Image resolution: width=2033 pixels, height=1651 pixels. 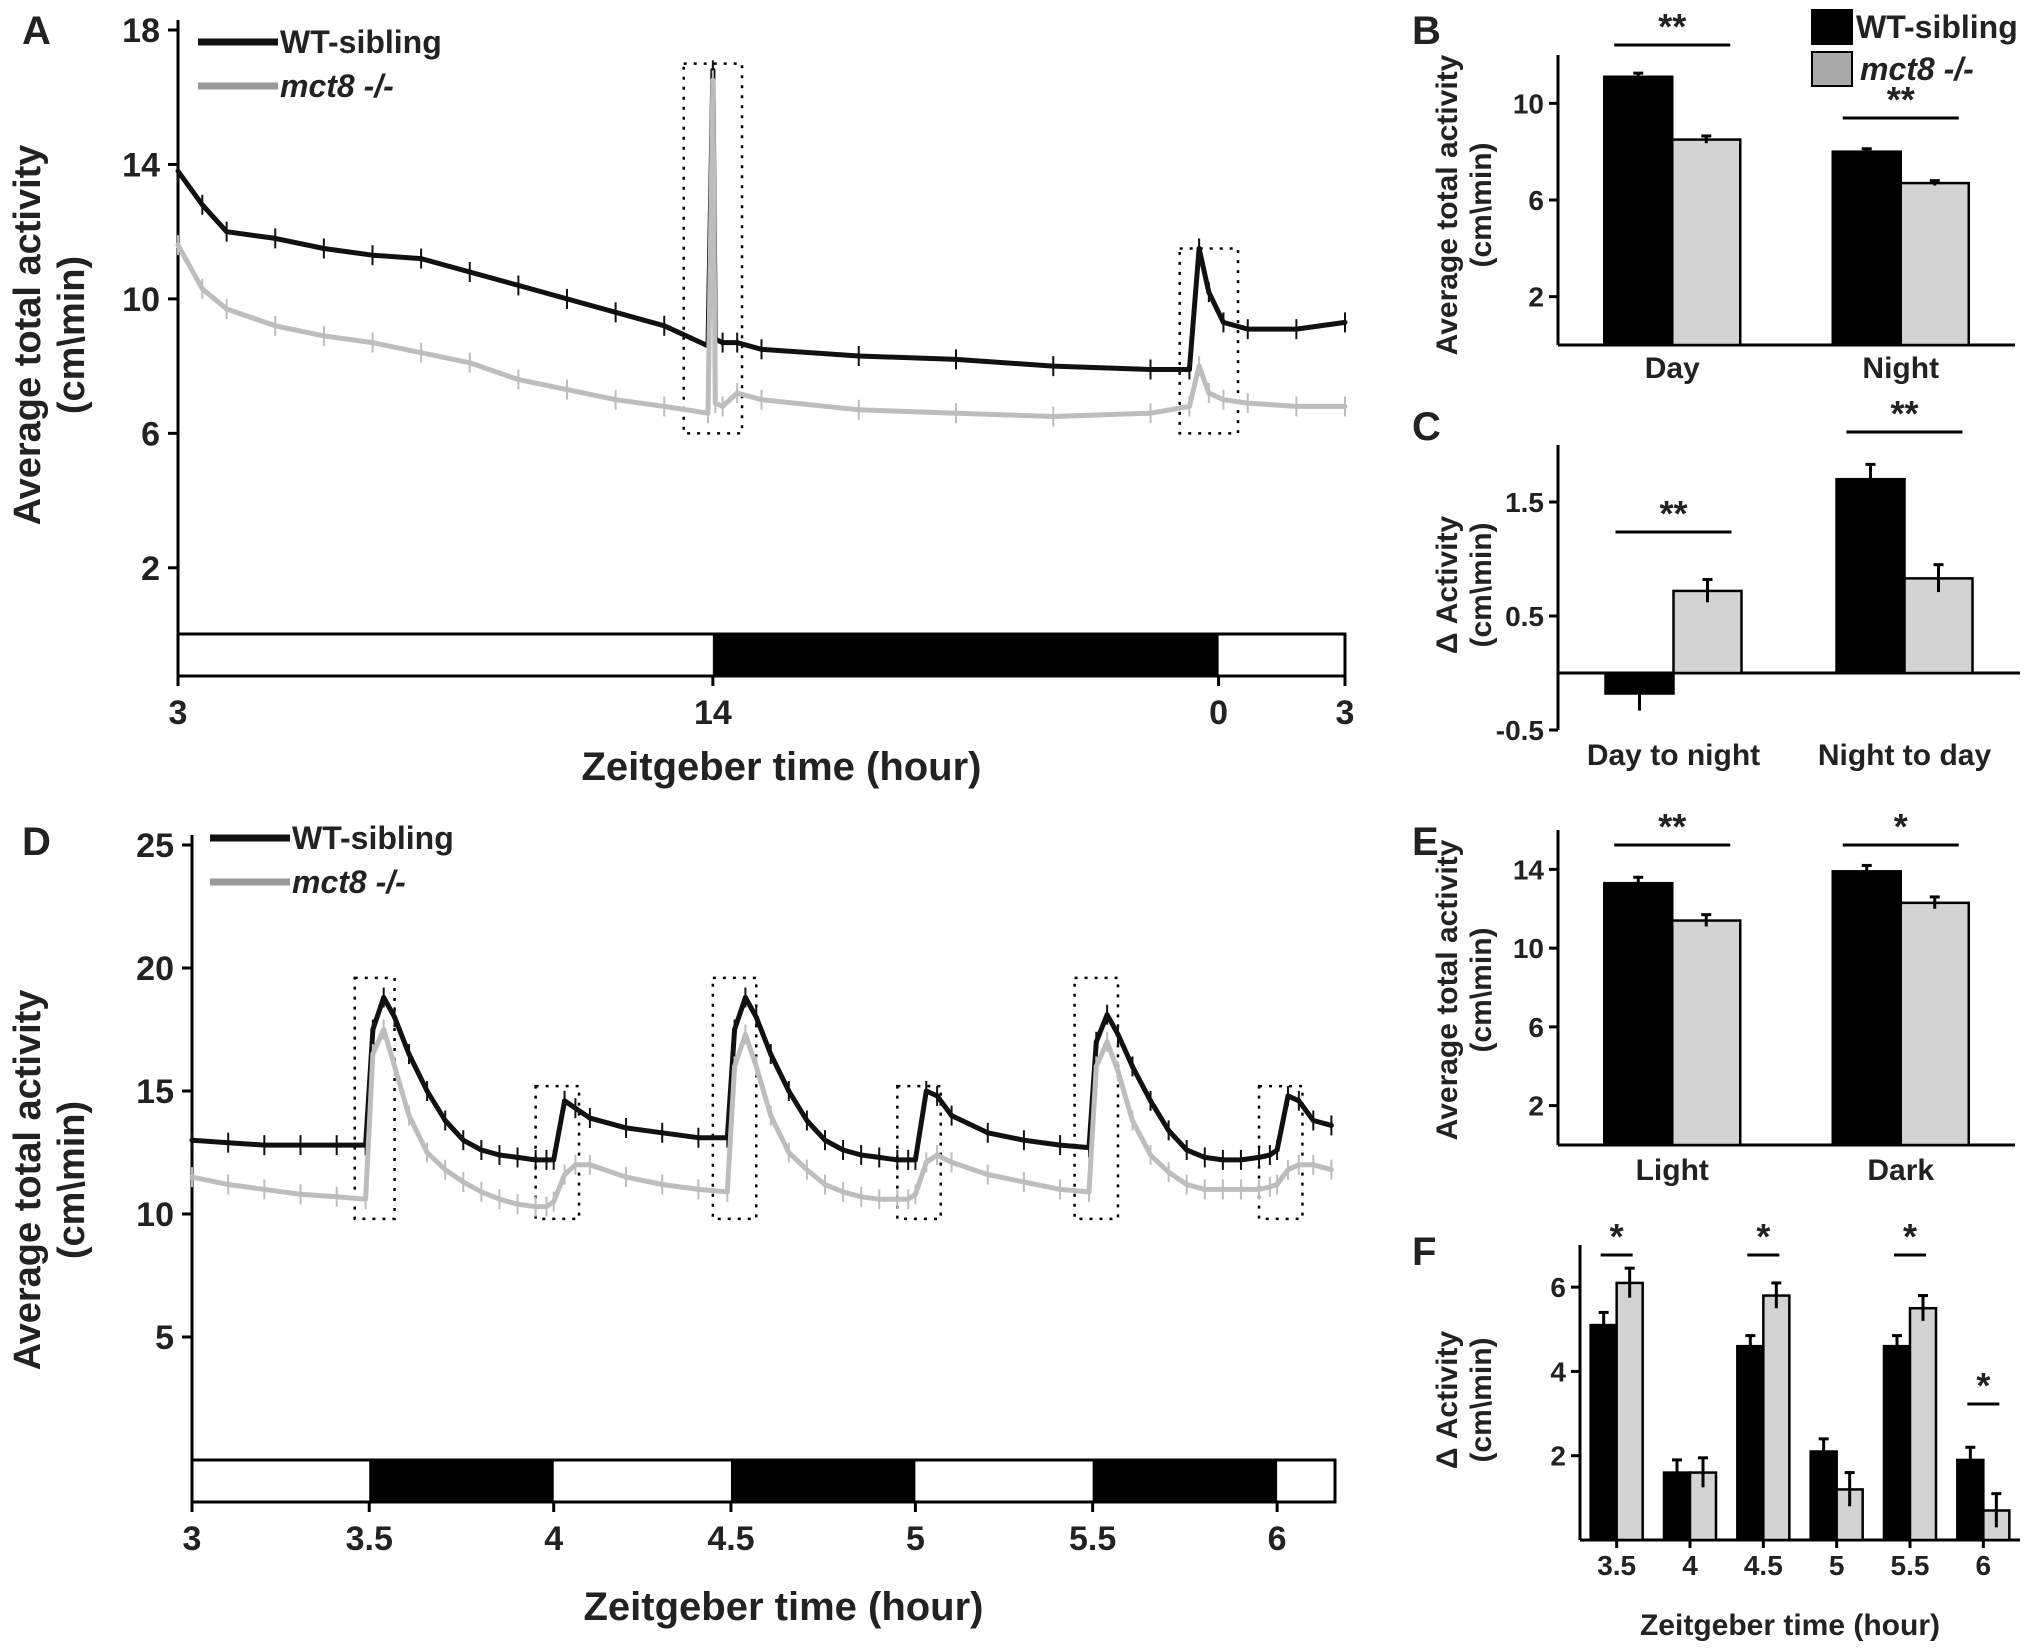 What do you see at coordinates (1900, 1170) in the screenshot?
I see `category-label: Dark` at bounding box center [1900, 1170].